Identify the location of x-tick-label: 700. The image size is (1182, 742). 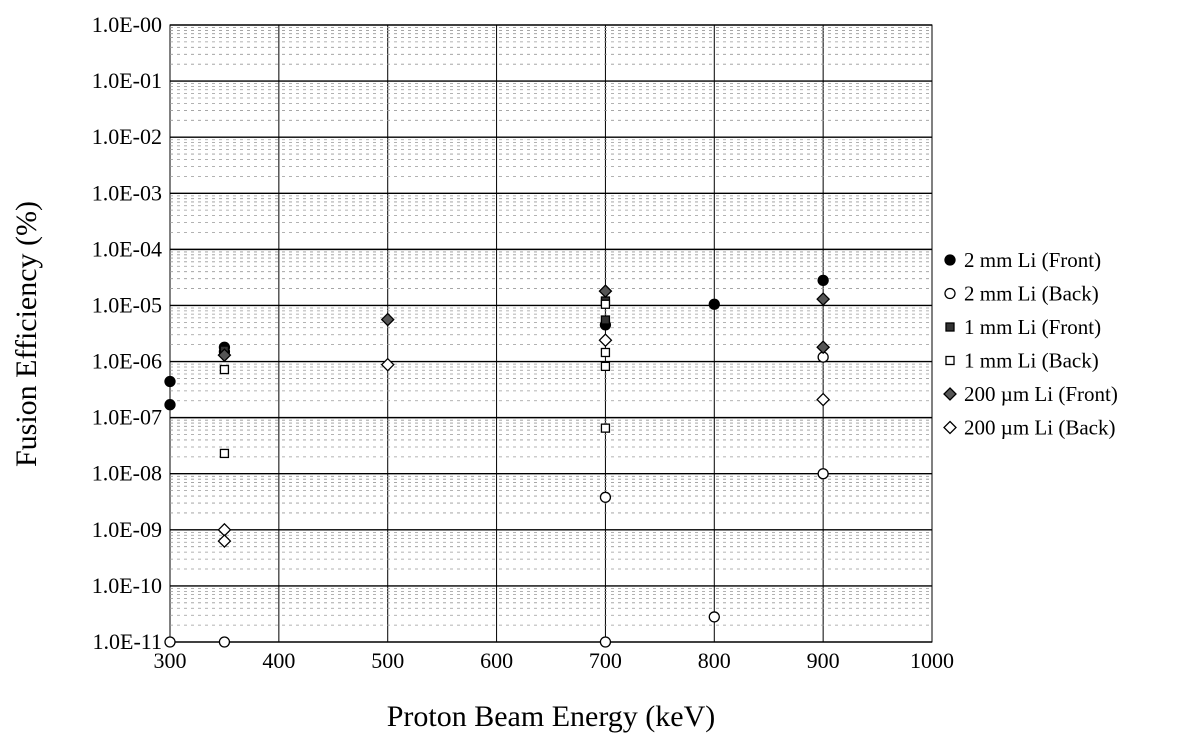
(605, 660).